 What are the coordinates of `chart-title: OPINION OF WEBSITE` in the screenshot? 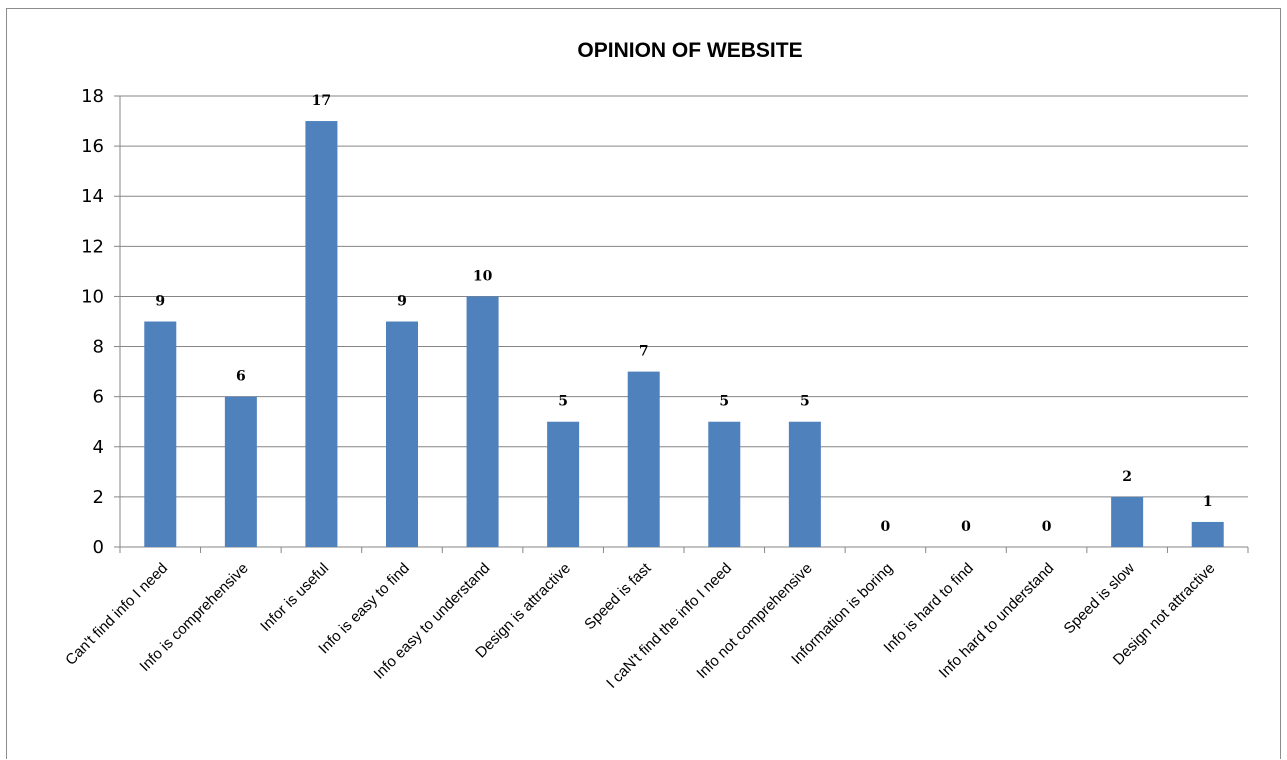 It's located at (689, 50).